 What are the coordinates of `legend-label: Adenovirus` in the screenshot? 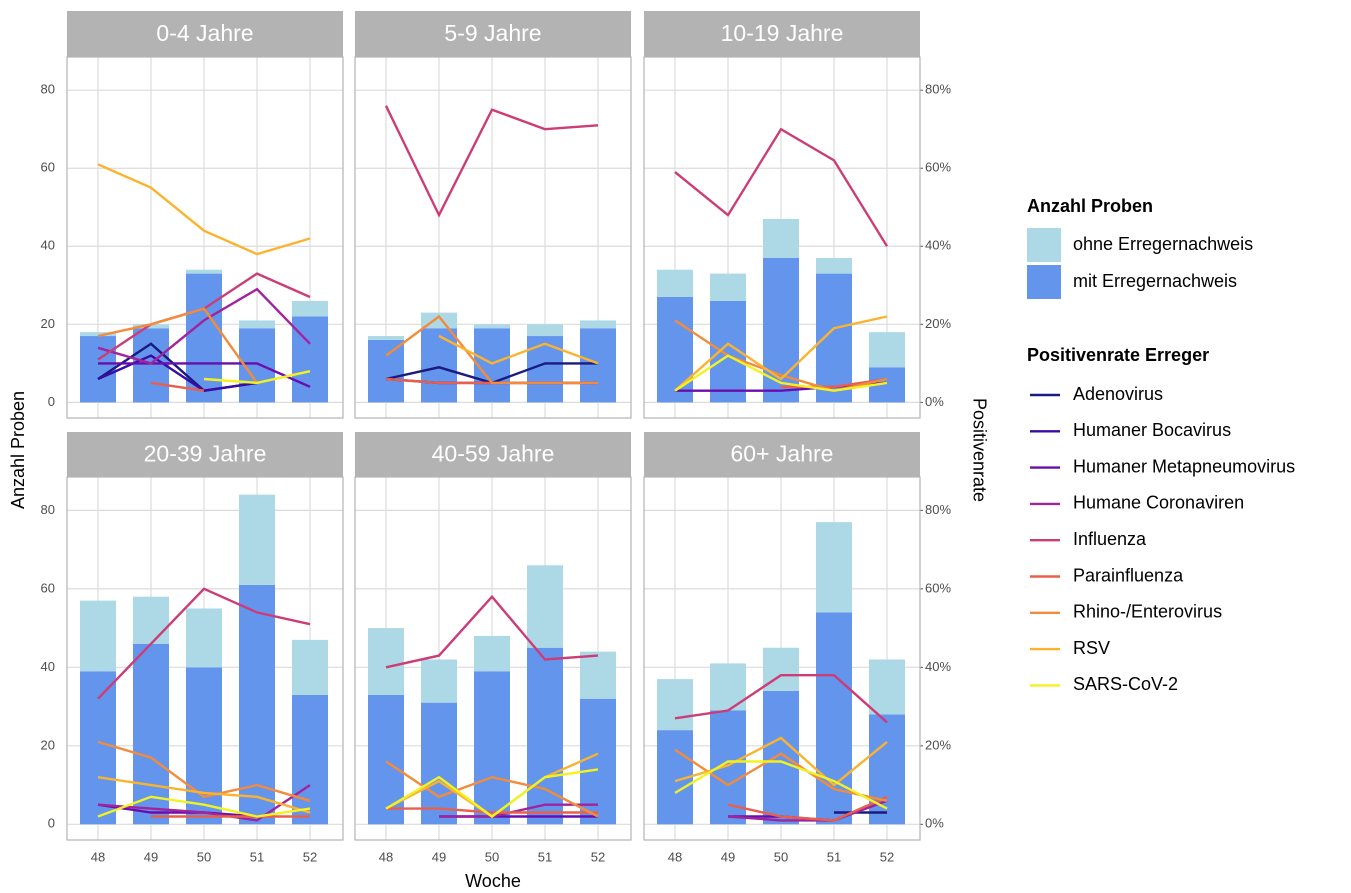 It's located at (1118, 394).